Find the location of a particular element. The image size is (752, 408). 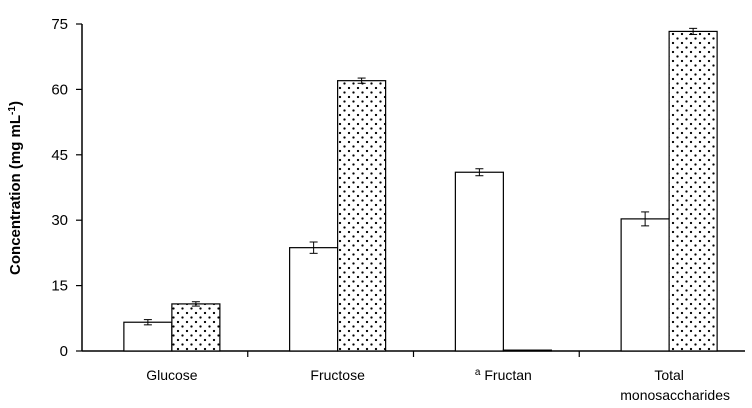

y-axis-label-close: ) is located at coordinates (15, 103).